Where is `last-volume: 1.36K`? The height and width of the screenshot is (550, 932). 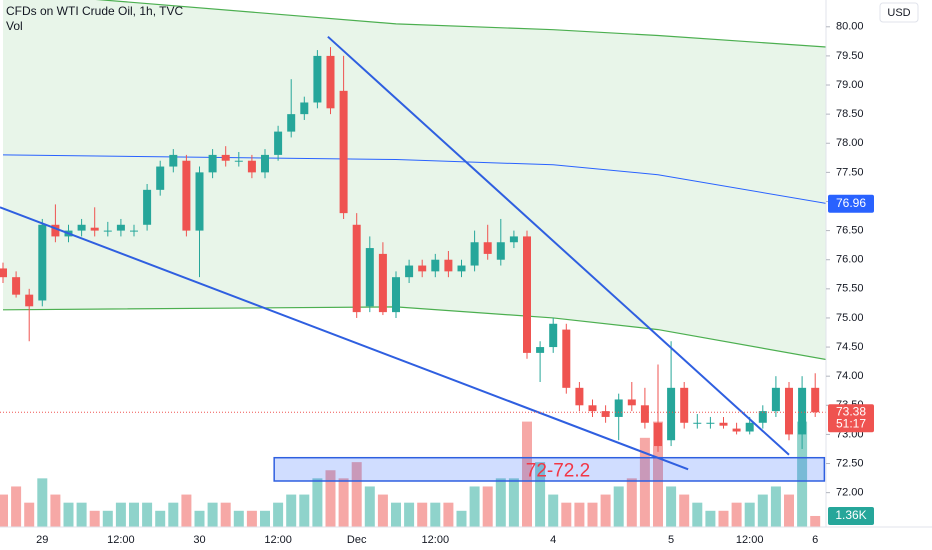
last-volume: 1.36K is located at coordinates (850, 515).